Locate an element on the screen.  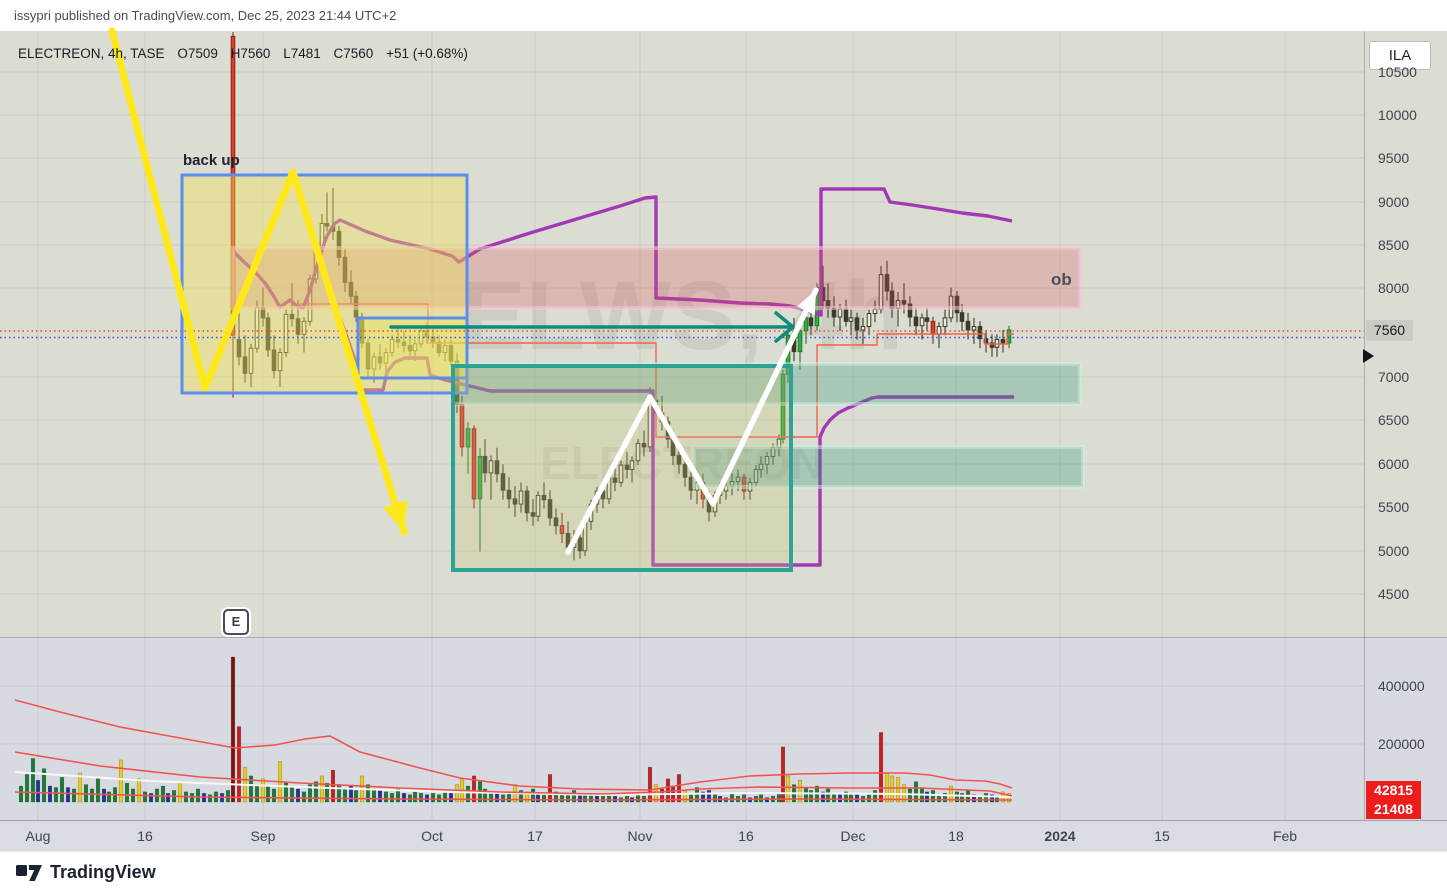
time-tick-label: 17 is located at coordinates (535, 836).